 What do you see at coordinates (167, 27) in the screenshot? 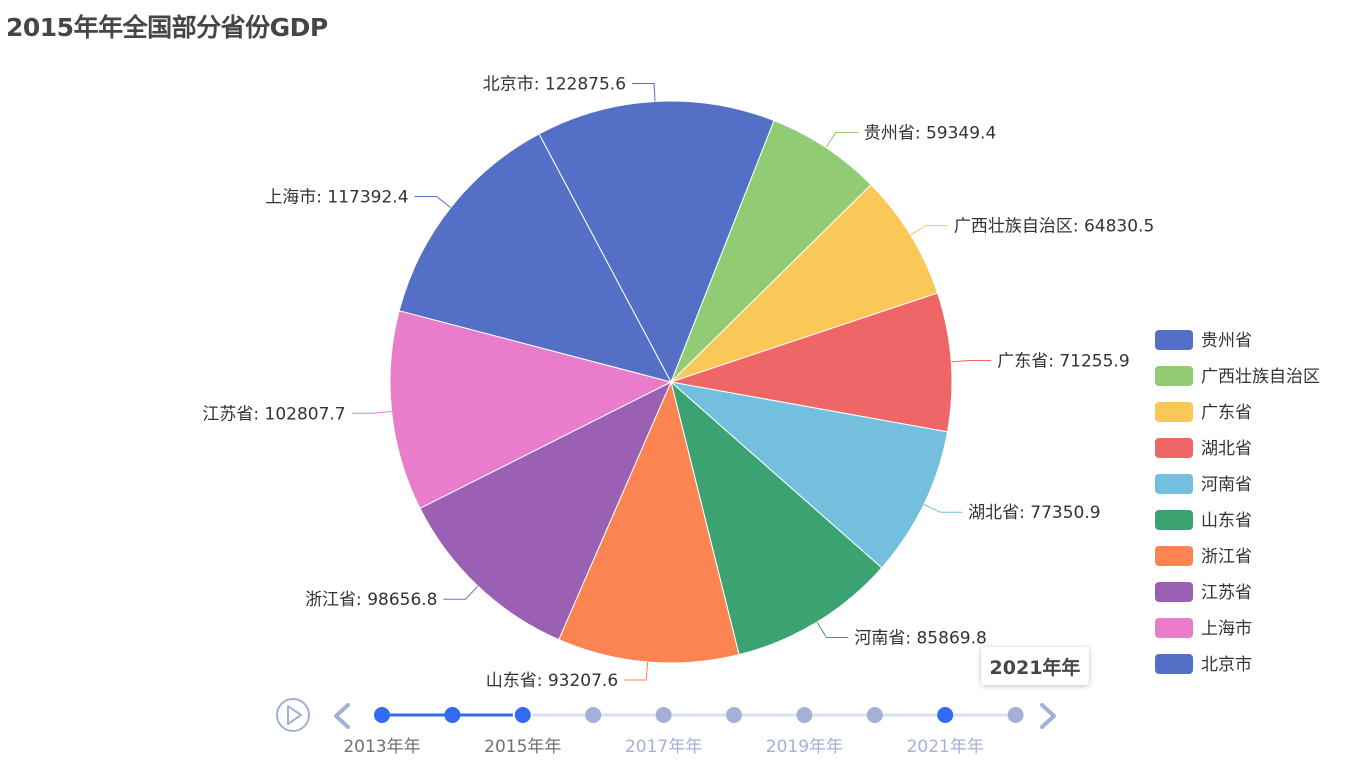
I see `chart-title: 2015年年全国部分省份GDP` at bounding box center [167, 27].